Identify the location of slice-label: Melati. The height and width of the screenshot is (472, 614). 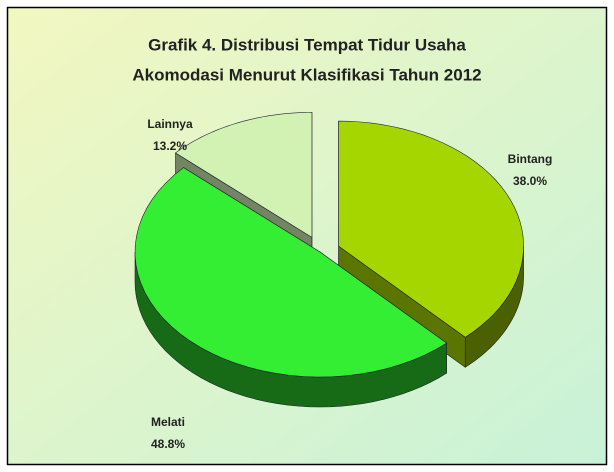
(168, 422).